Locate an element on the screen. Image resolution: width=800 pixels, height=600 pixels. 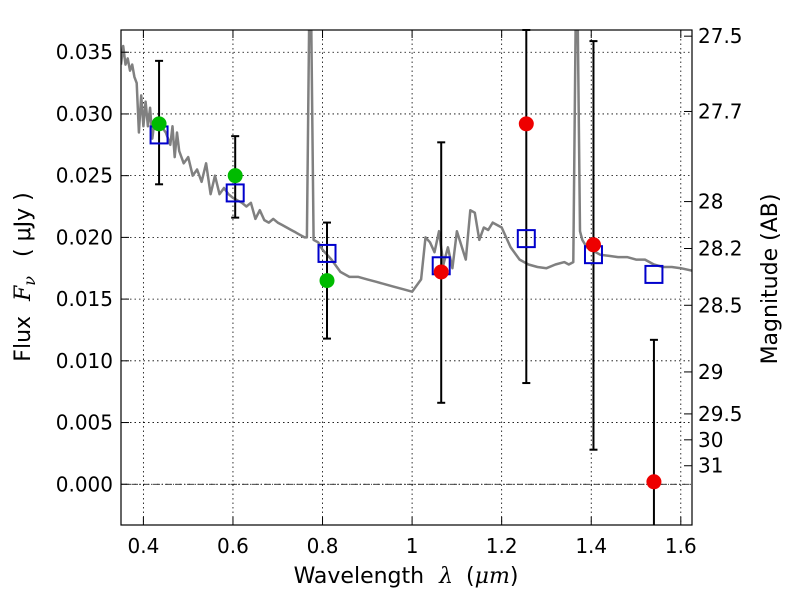
y-axis-label: Flux Fν ( μJy ) is located at coordinates (26, 276).